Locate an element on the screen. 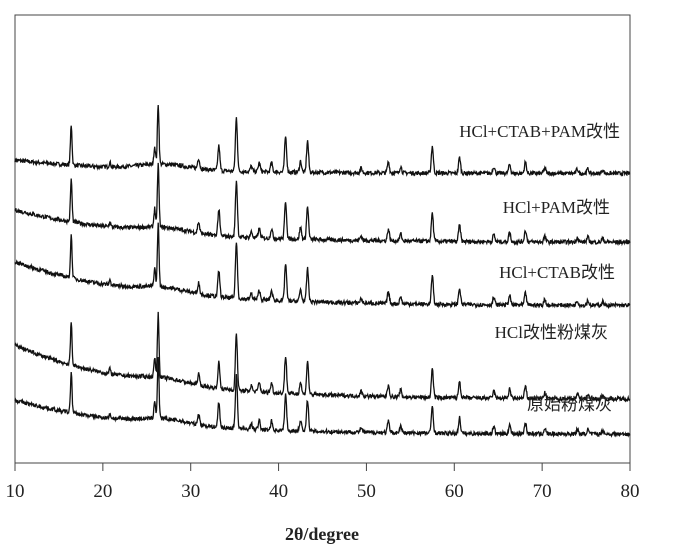 Image resolution: width=688 pixels, height=557 pixels. x-axis-label: 2θ/degree is located at coordinates (322, 534).